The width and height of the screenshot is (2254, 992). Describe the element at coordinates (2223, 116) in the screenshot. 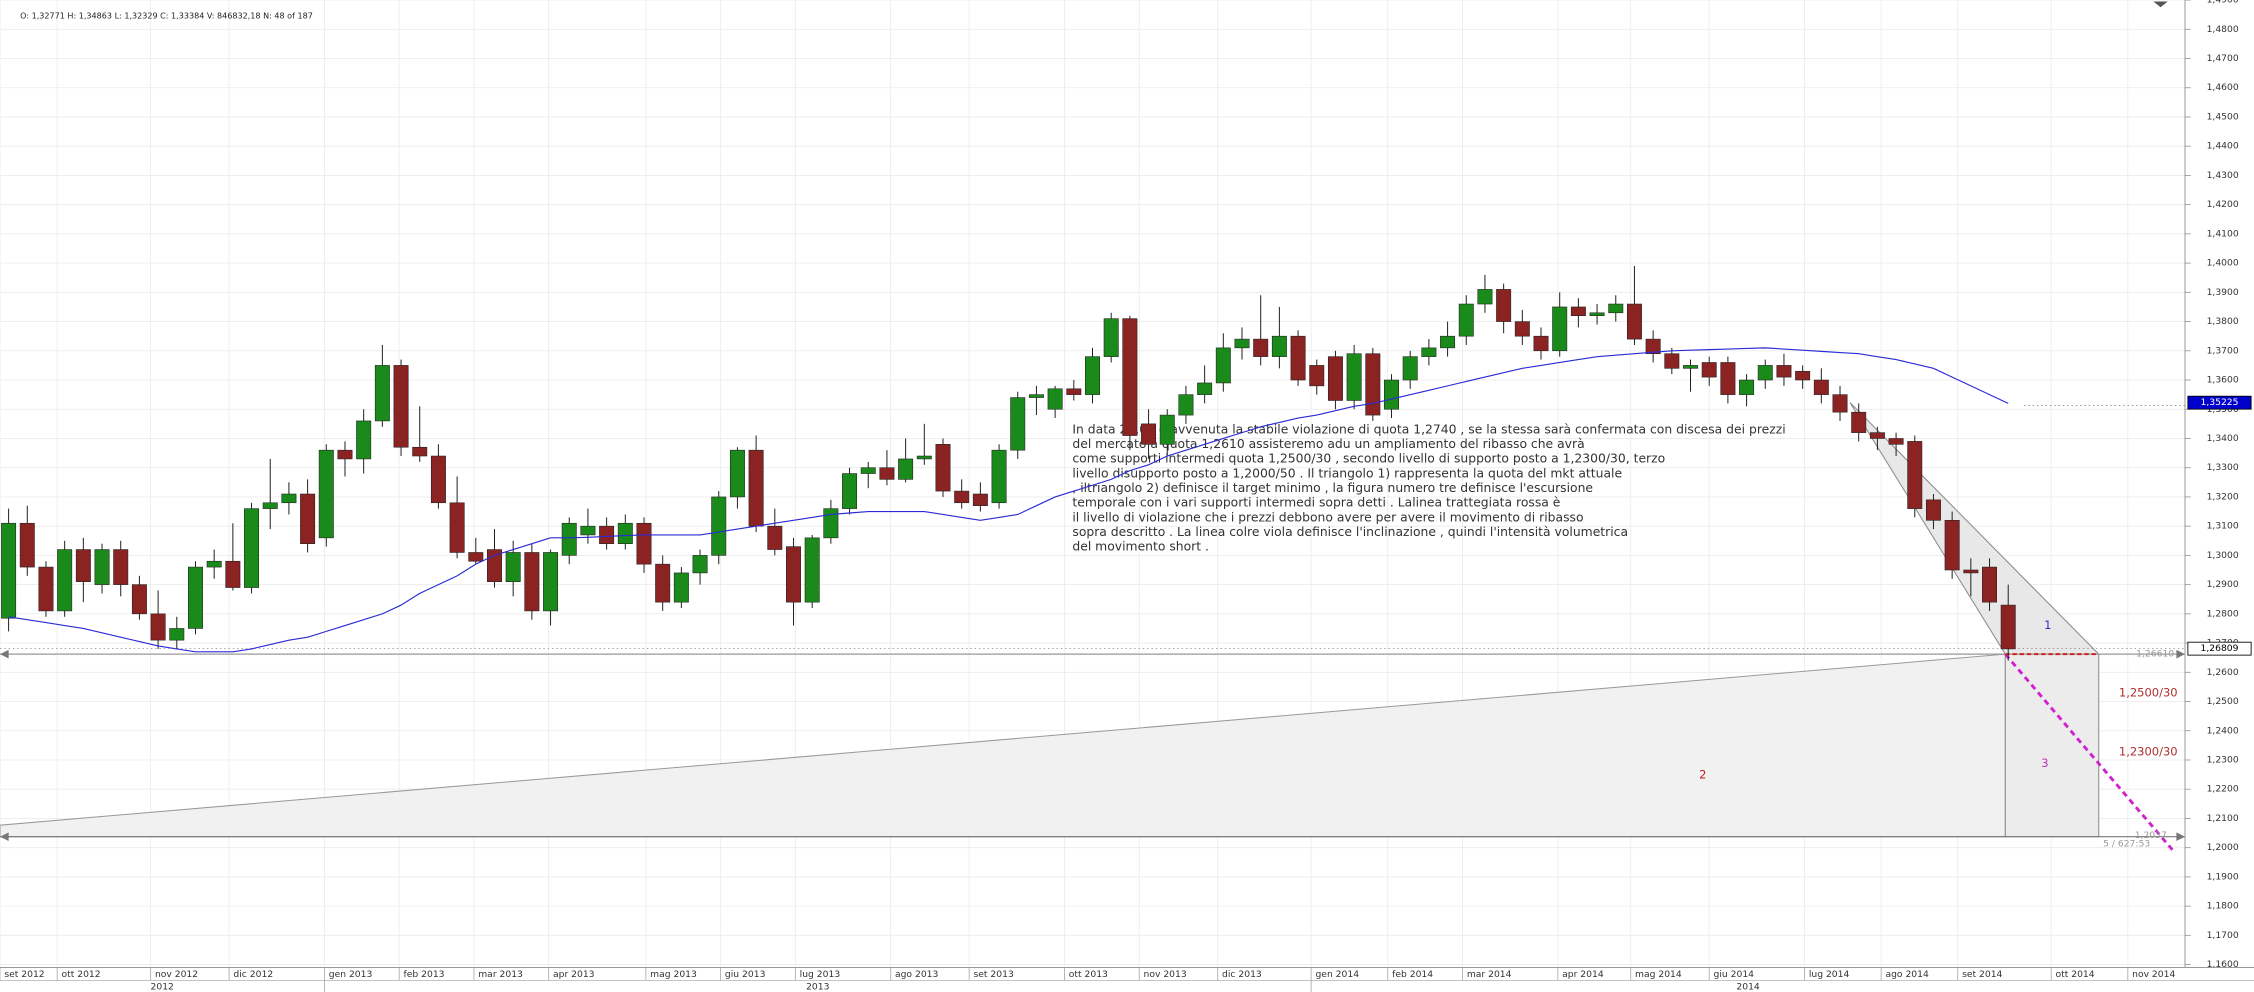

I see `y-tick-label: 1,4500` at that location.